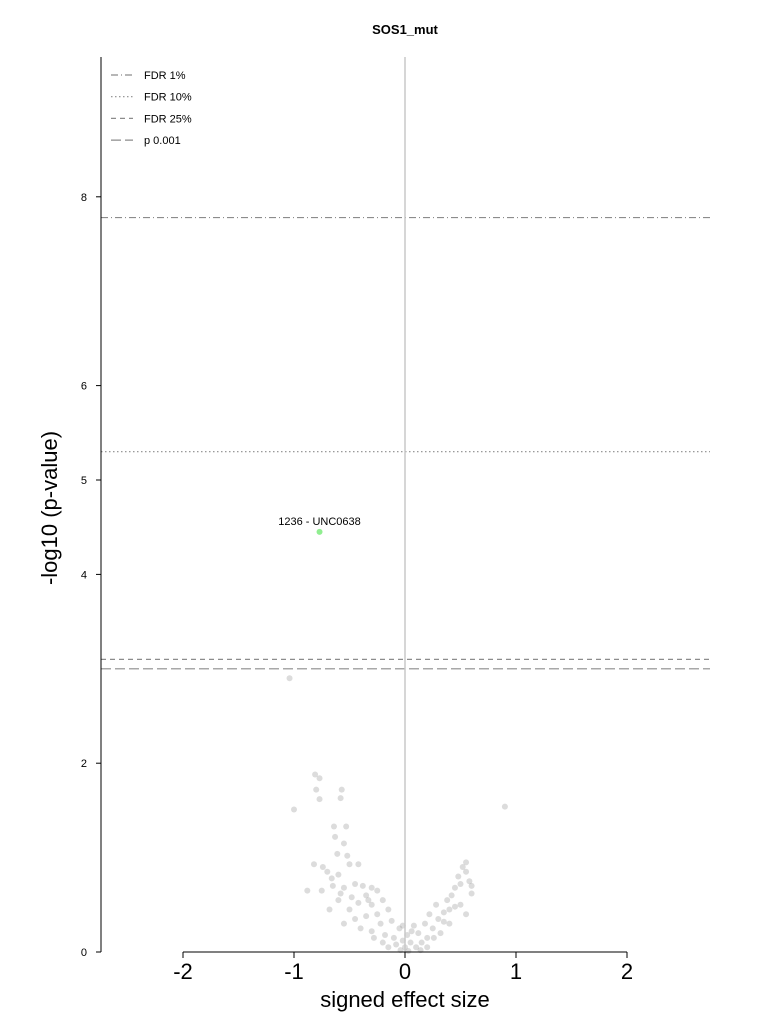 The image size is (768, 1024). I want to click on legend-label-0: FDR 1%, so click(165, 76).